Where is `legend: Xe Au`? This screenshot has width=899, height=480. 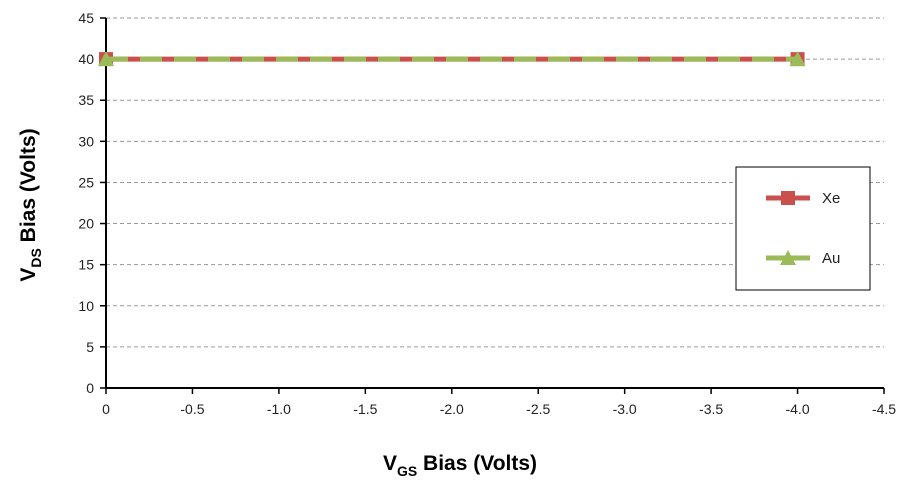
legend: Xe Au is located at coordinates (803, 228).